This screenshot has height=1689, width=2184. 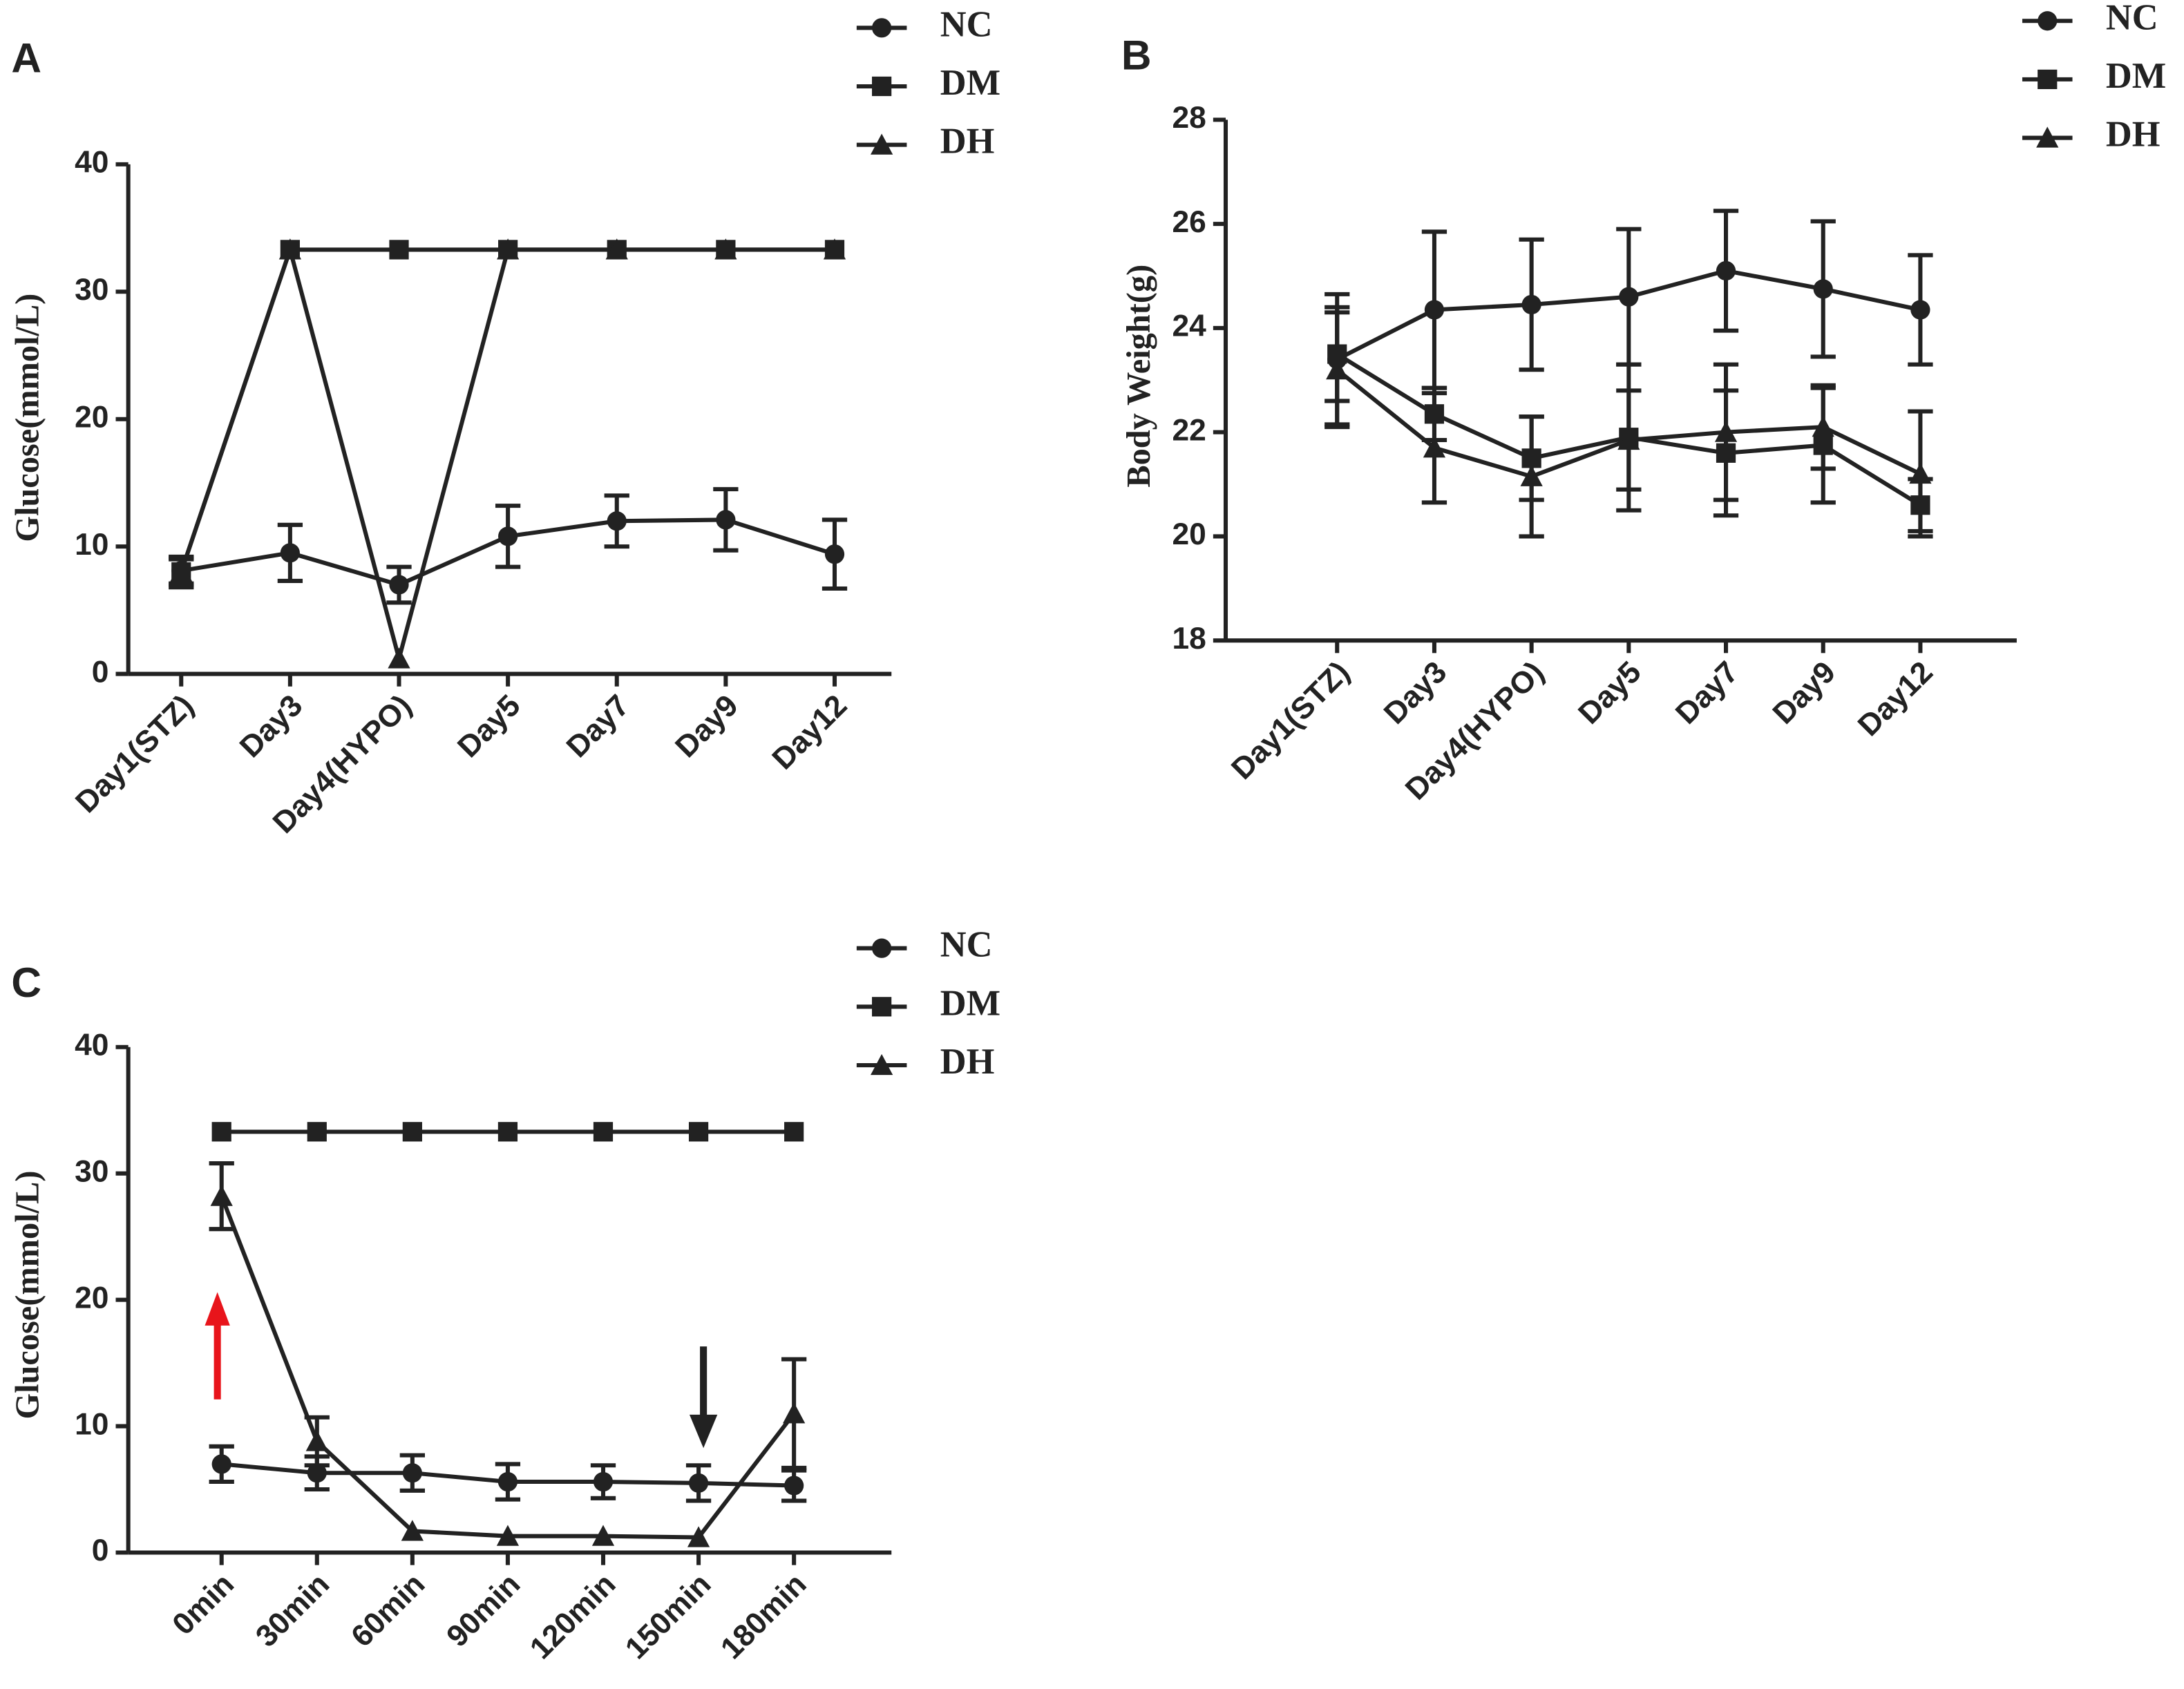 What do you see at coordinates (26, 982) in the screenshot?
I see `panel-label: C` at bounding box center [26, 982].